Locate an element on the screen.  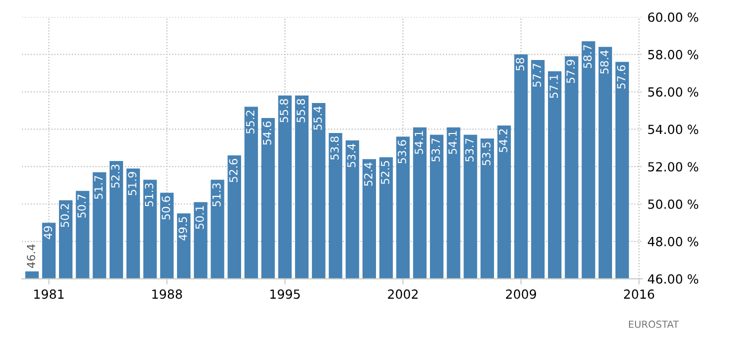
data-label: 53.4 is located at coordinates (351, 156).